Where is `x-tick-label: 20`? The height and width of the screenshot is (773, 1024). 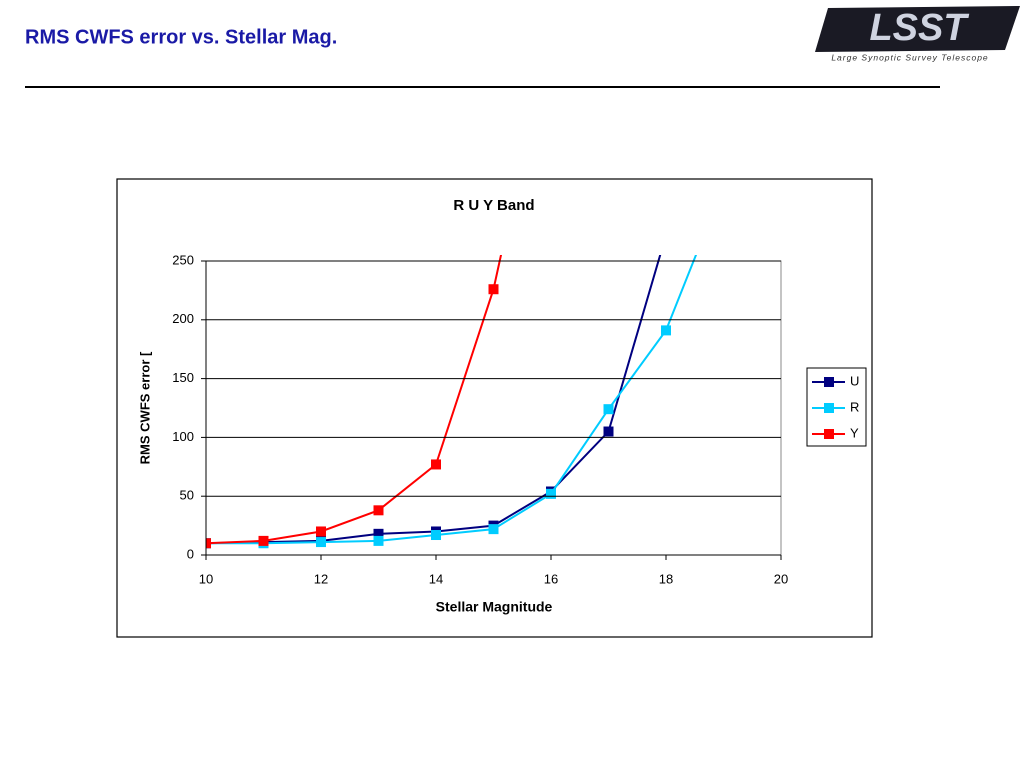
x-tick-label: 20 is located at coordinates (781, 578).